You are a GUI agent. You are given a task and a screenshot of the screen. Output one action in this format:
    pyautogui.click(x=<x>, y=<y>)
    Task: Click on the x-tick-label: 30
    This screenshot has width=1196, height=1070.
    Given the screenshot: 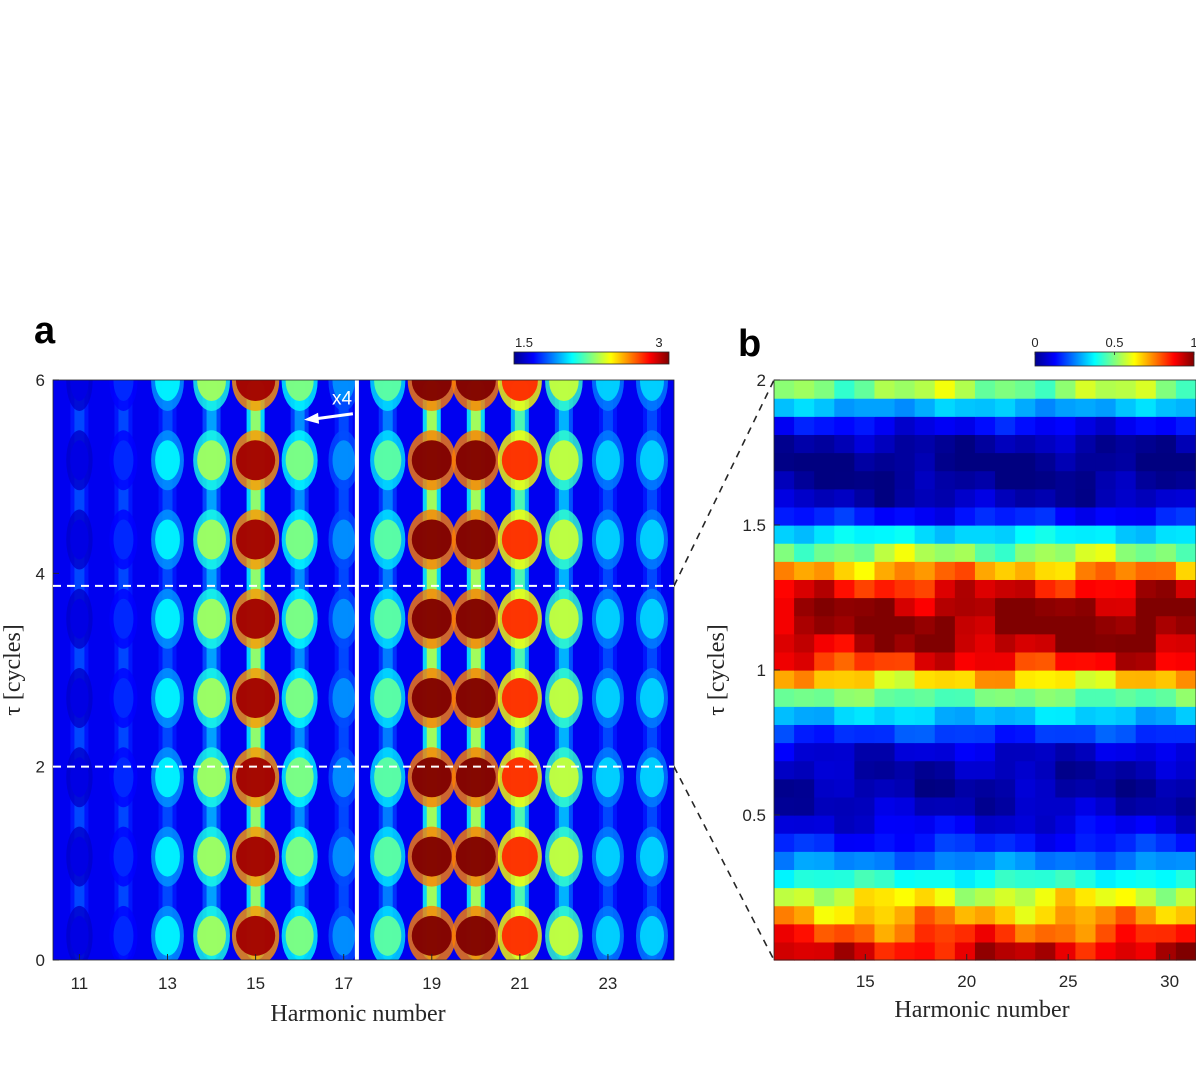 What is the action you would take?
    pyautogui.click(x=1169, y=981)
    